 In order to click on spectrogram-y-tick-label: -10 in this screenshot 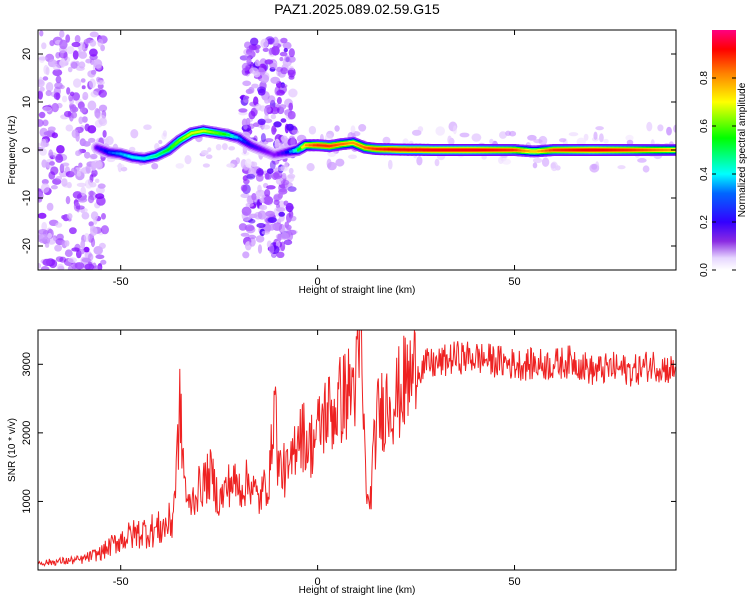, I will do `click(27, 198)`.